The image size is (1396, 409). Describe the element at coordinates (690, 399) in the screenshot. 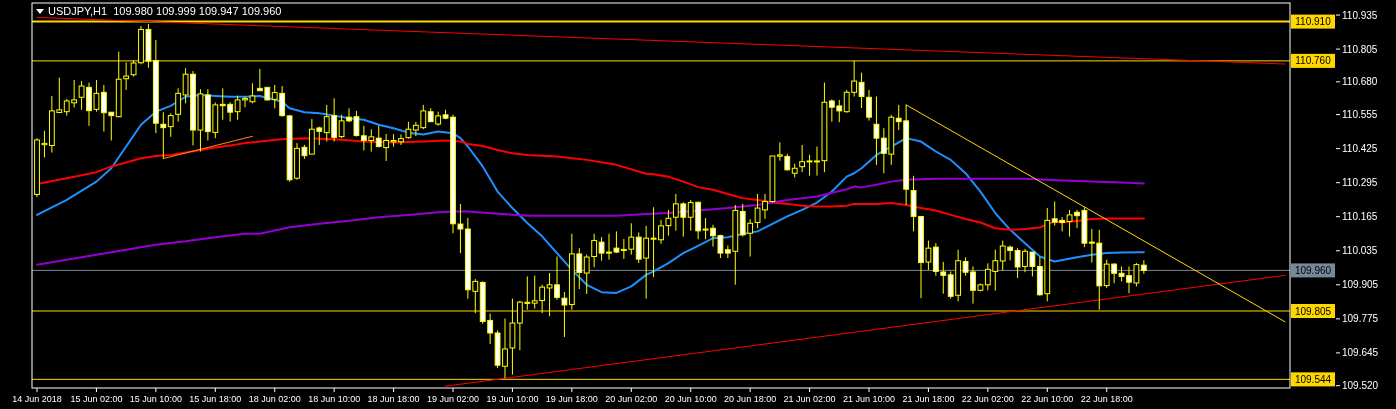

I see `x-tick-label: 20 Jun 10:00` at that location.